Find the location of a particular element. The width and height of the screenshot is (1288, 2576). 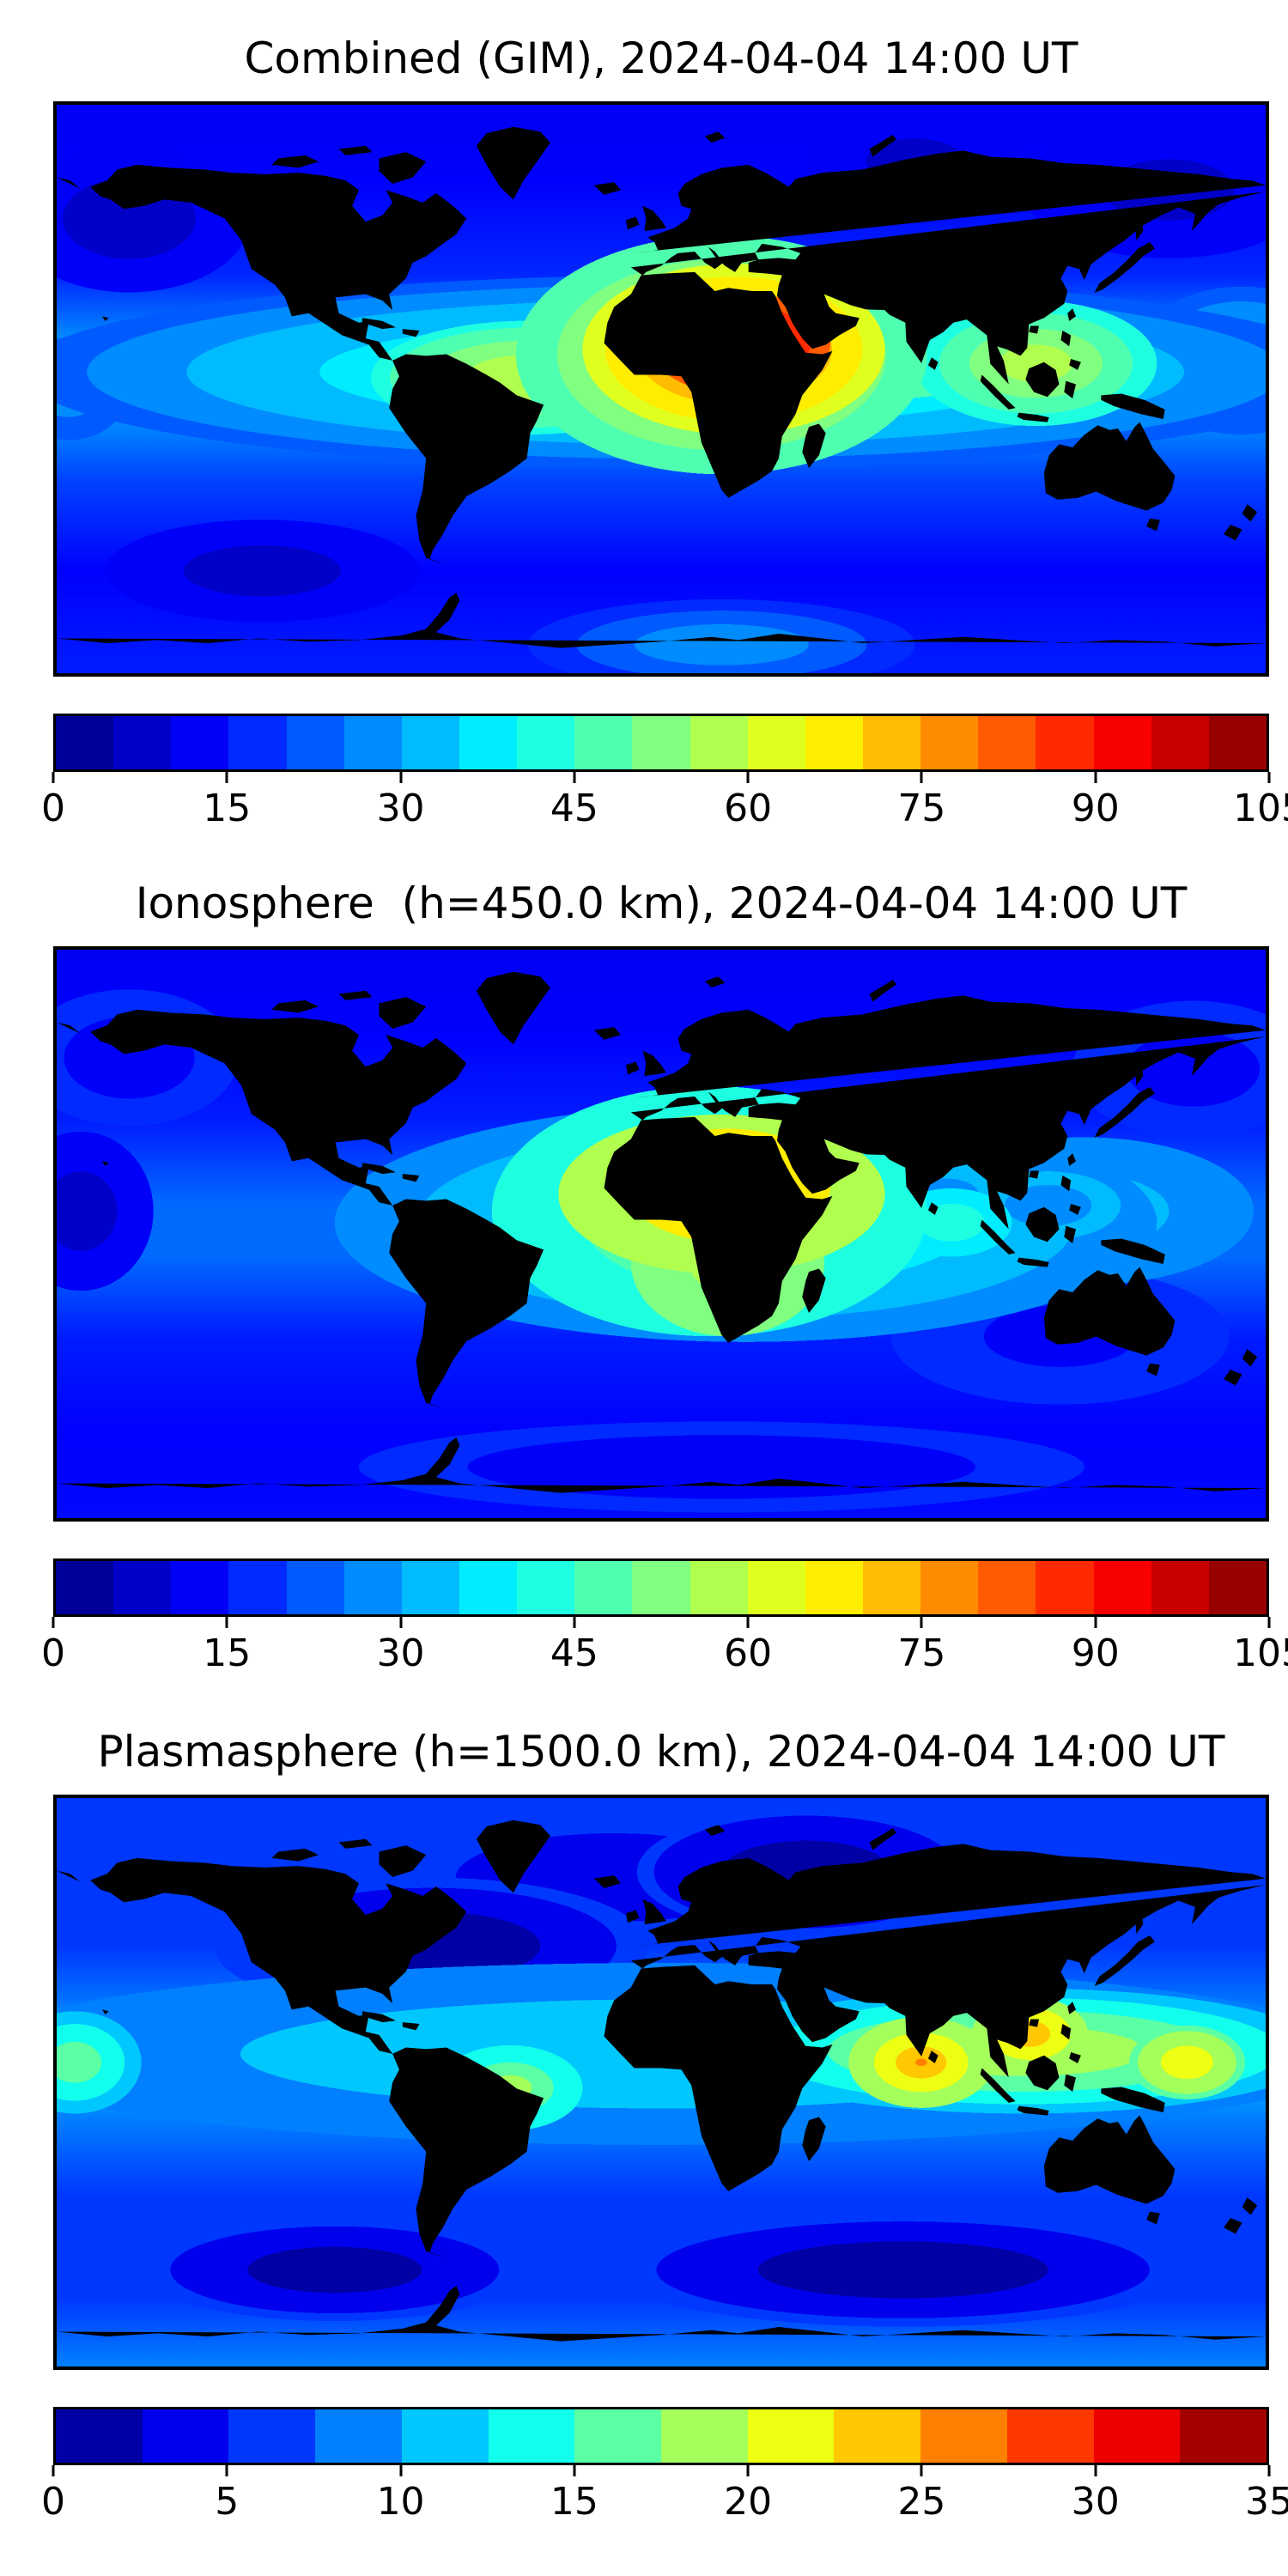

colorbar-plasmasphere is located at coordinates (661, 2436).